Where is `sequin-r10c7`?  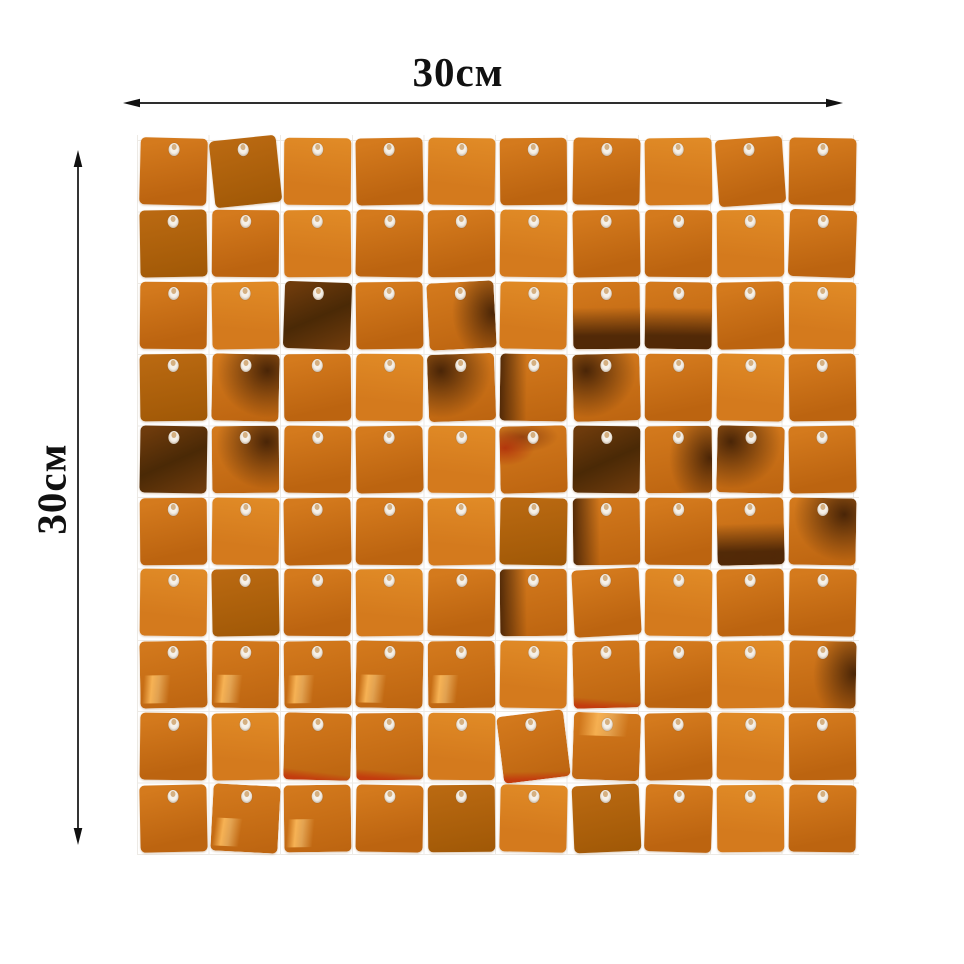 sequin-r10c7 is located at coordinates (606, 818).